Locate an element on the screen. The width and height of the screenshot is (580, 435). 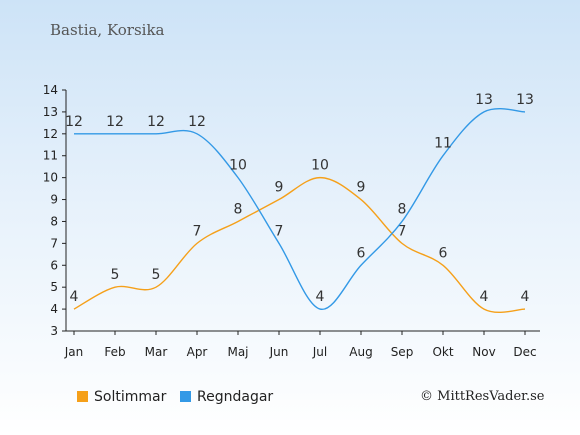
data-label-soltimmar-feb: 5 is located at coordinates (115, 275).